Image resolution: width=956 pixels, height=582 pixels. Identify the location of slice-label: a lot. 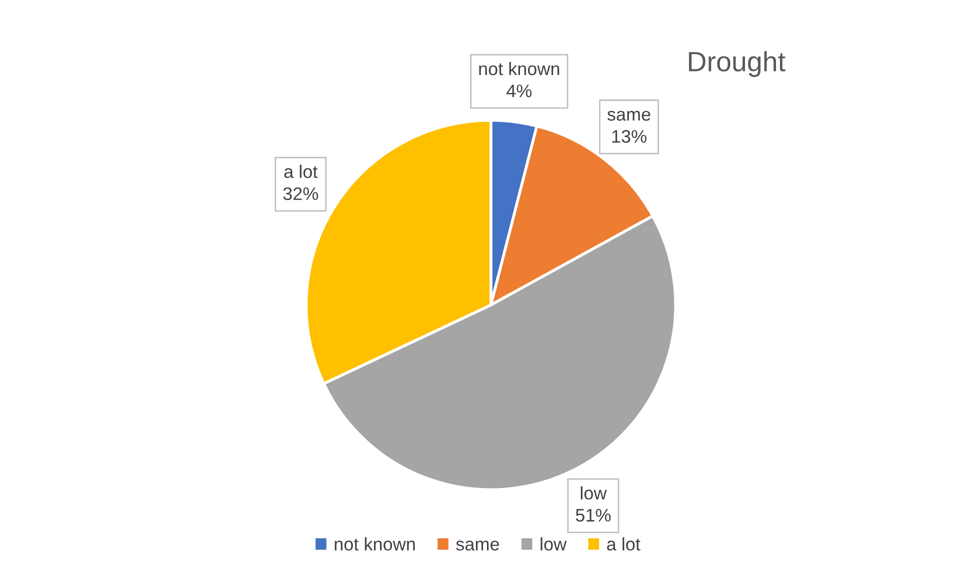
(301, 171).